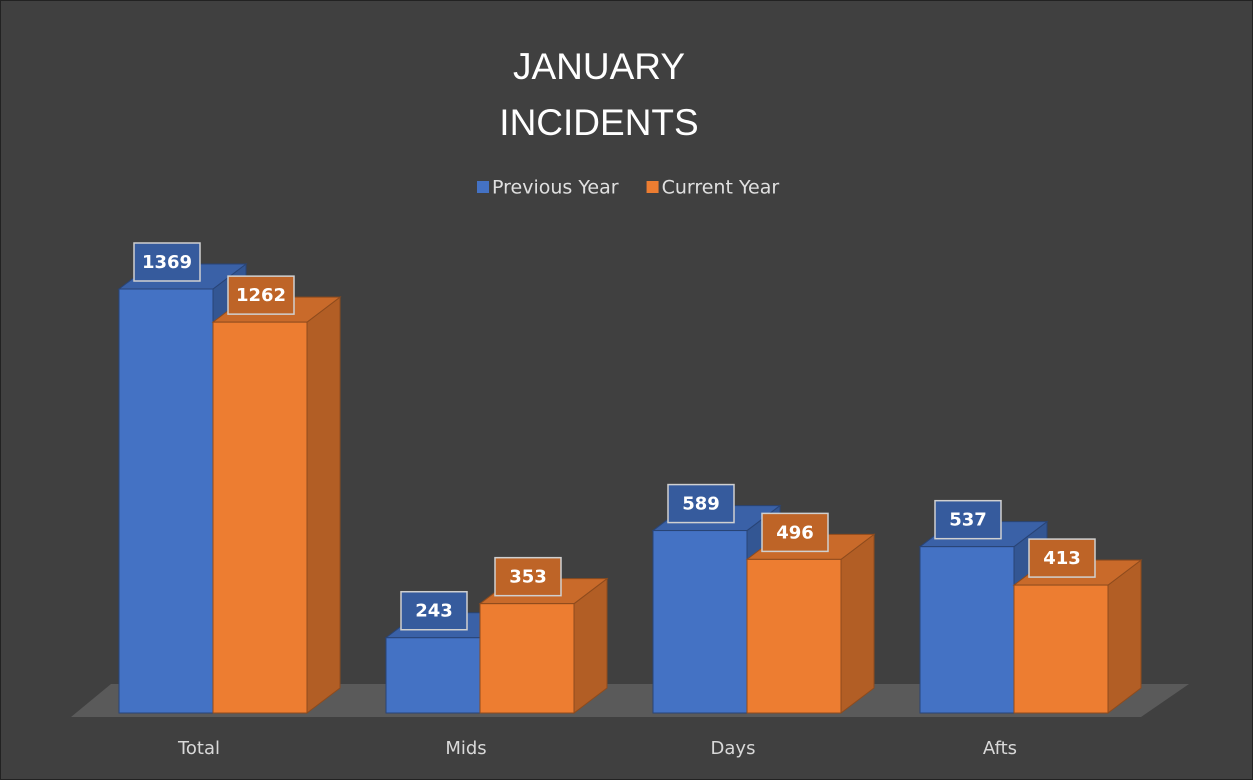 This screenshot has width=1253, height=780. Describe the element at coordinates (1000, 748) in the screenshot. I see `x-tick-label: Afts` at that location.